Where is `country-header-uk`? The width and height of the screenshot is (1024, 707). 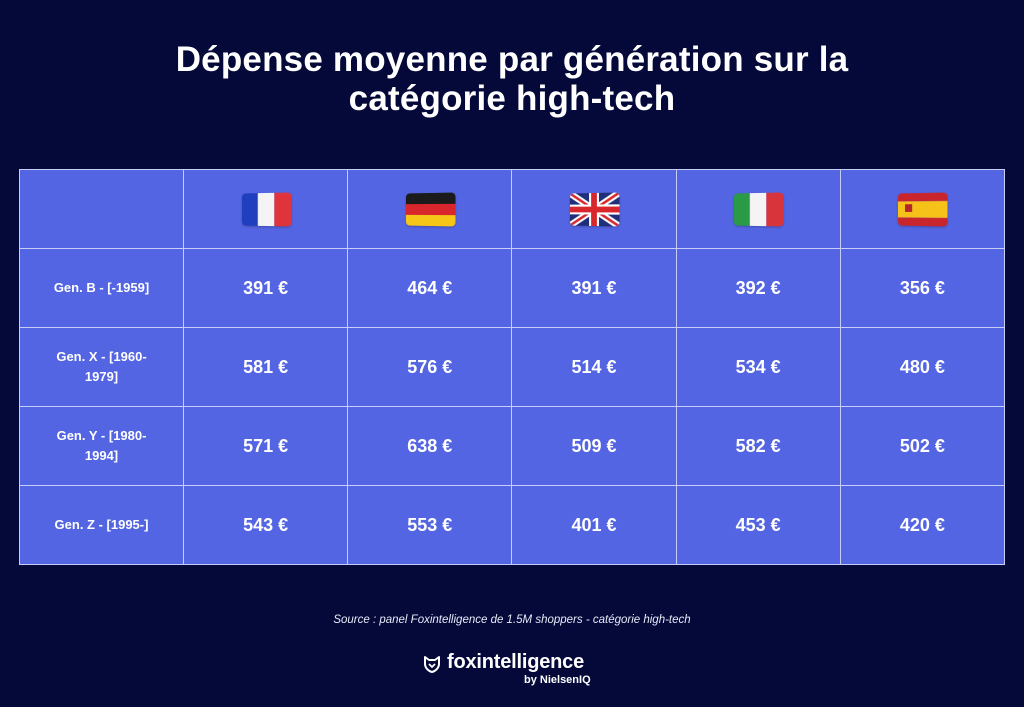 country-header-uk is located at coordinates (594, 209).